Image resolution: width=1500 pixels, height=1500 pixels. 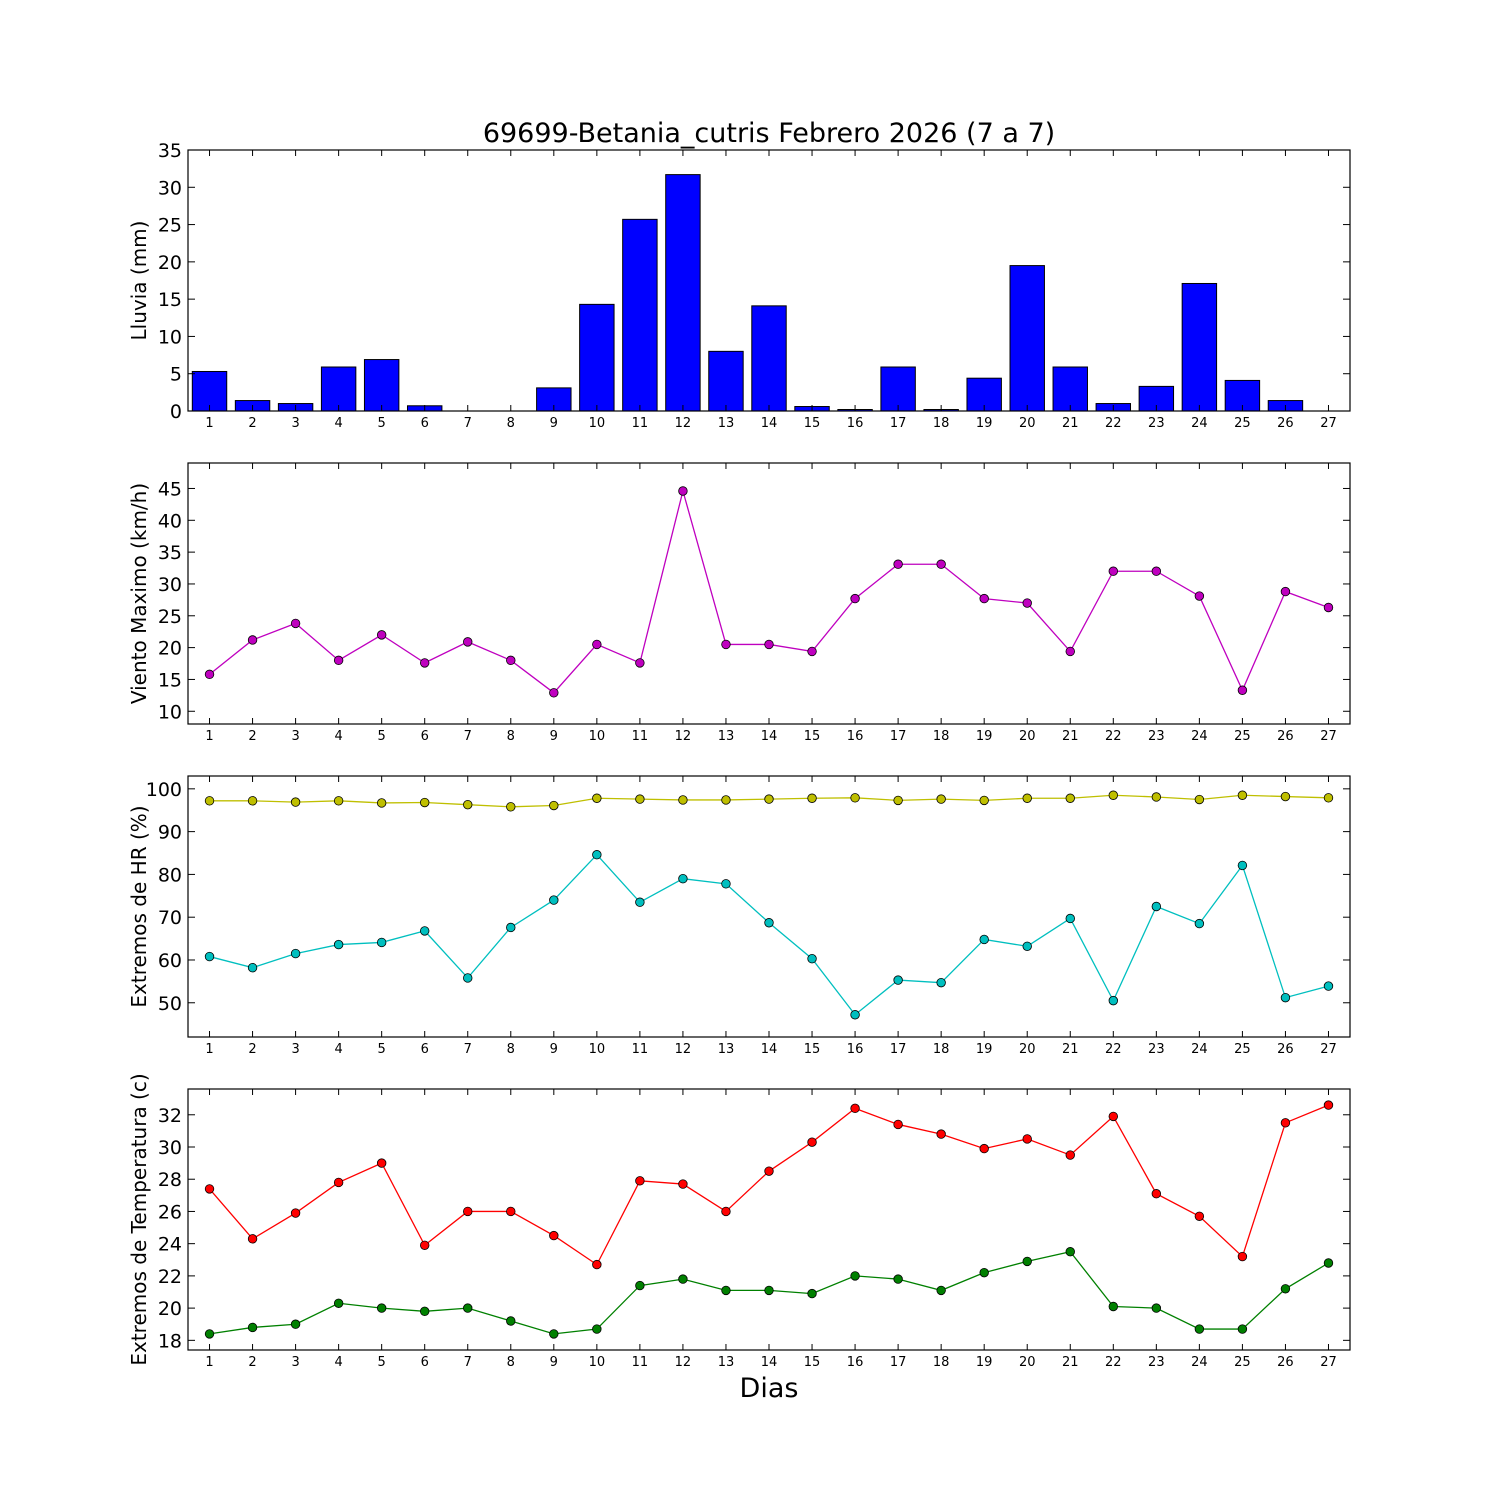 What do you see at coordinates (769, 1219) in the screenshot?
I see `axes-frame` at bounding box center [769, 1219].